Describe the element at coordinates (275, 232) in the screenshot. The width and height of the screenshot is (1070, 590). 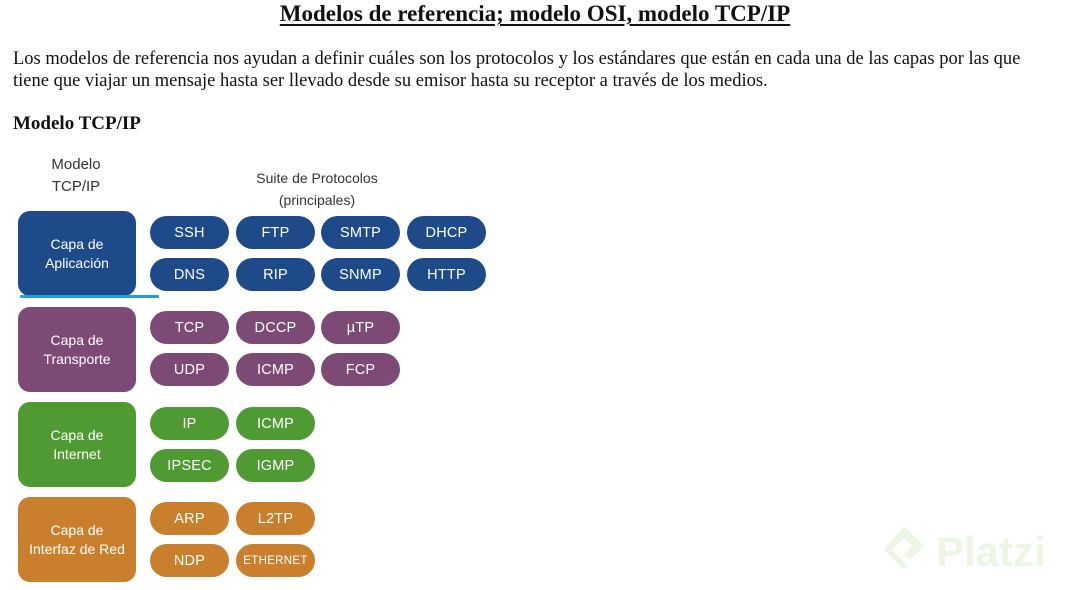
I see `protocol-pill: FTP` at that location.